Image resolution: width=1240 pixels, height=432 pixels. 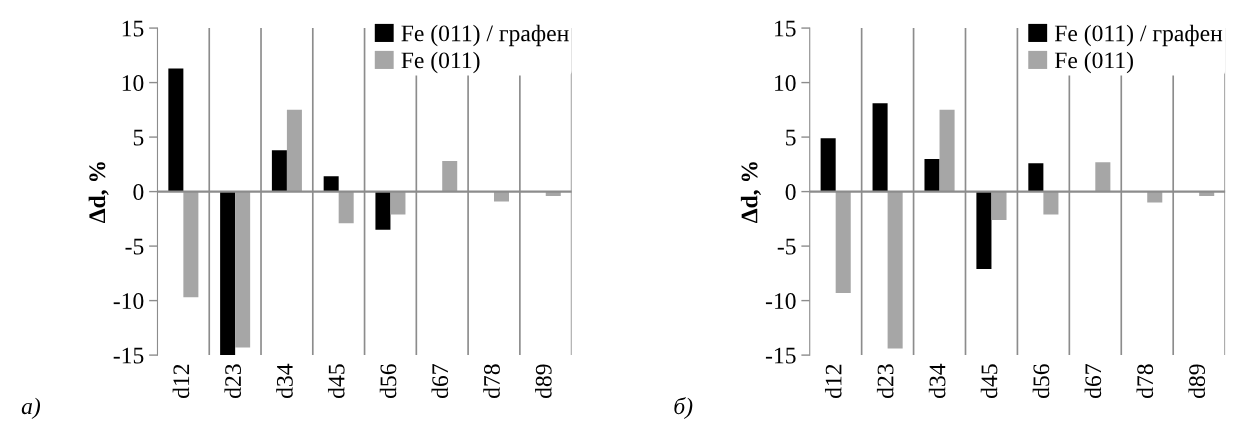 What do you see at coordinates (31, 408) in the screenshot?
I see `text: a)` at bounding box center [31, 408].